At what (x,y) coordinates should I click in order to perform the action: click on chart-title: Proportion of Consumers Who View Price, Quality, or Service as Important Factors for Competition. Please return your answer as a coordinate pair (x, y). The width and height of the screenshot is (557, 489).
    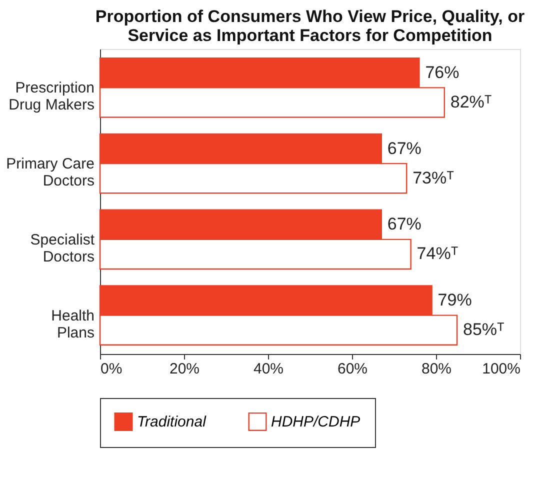
    Looking at the image, I should click on (310, 26).